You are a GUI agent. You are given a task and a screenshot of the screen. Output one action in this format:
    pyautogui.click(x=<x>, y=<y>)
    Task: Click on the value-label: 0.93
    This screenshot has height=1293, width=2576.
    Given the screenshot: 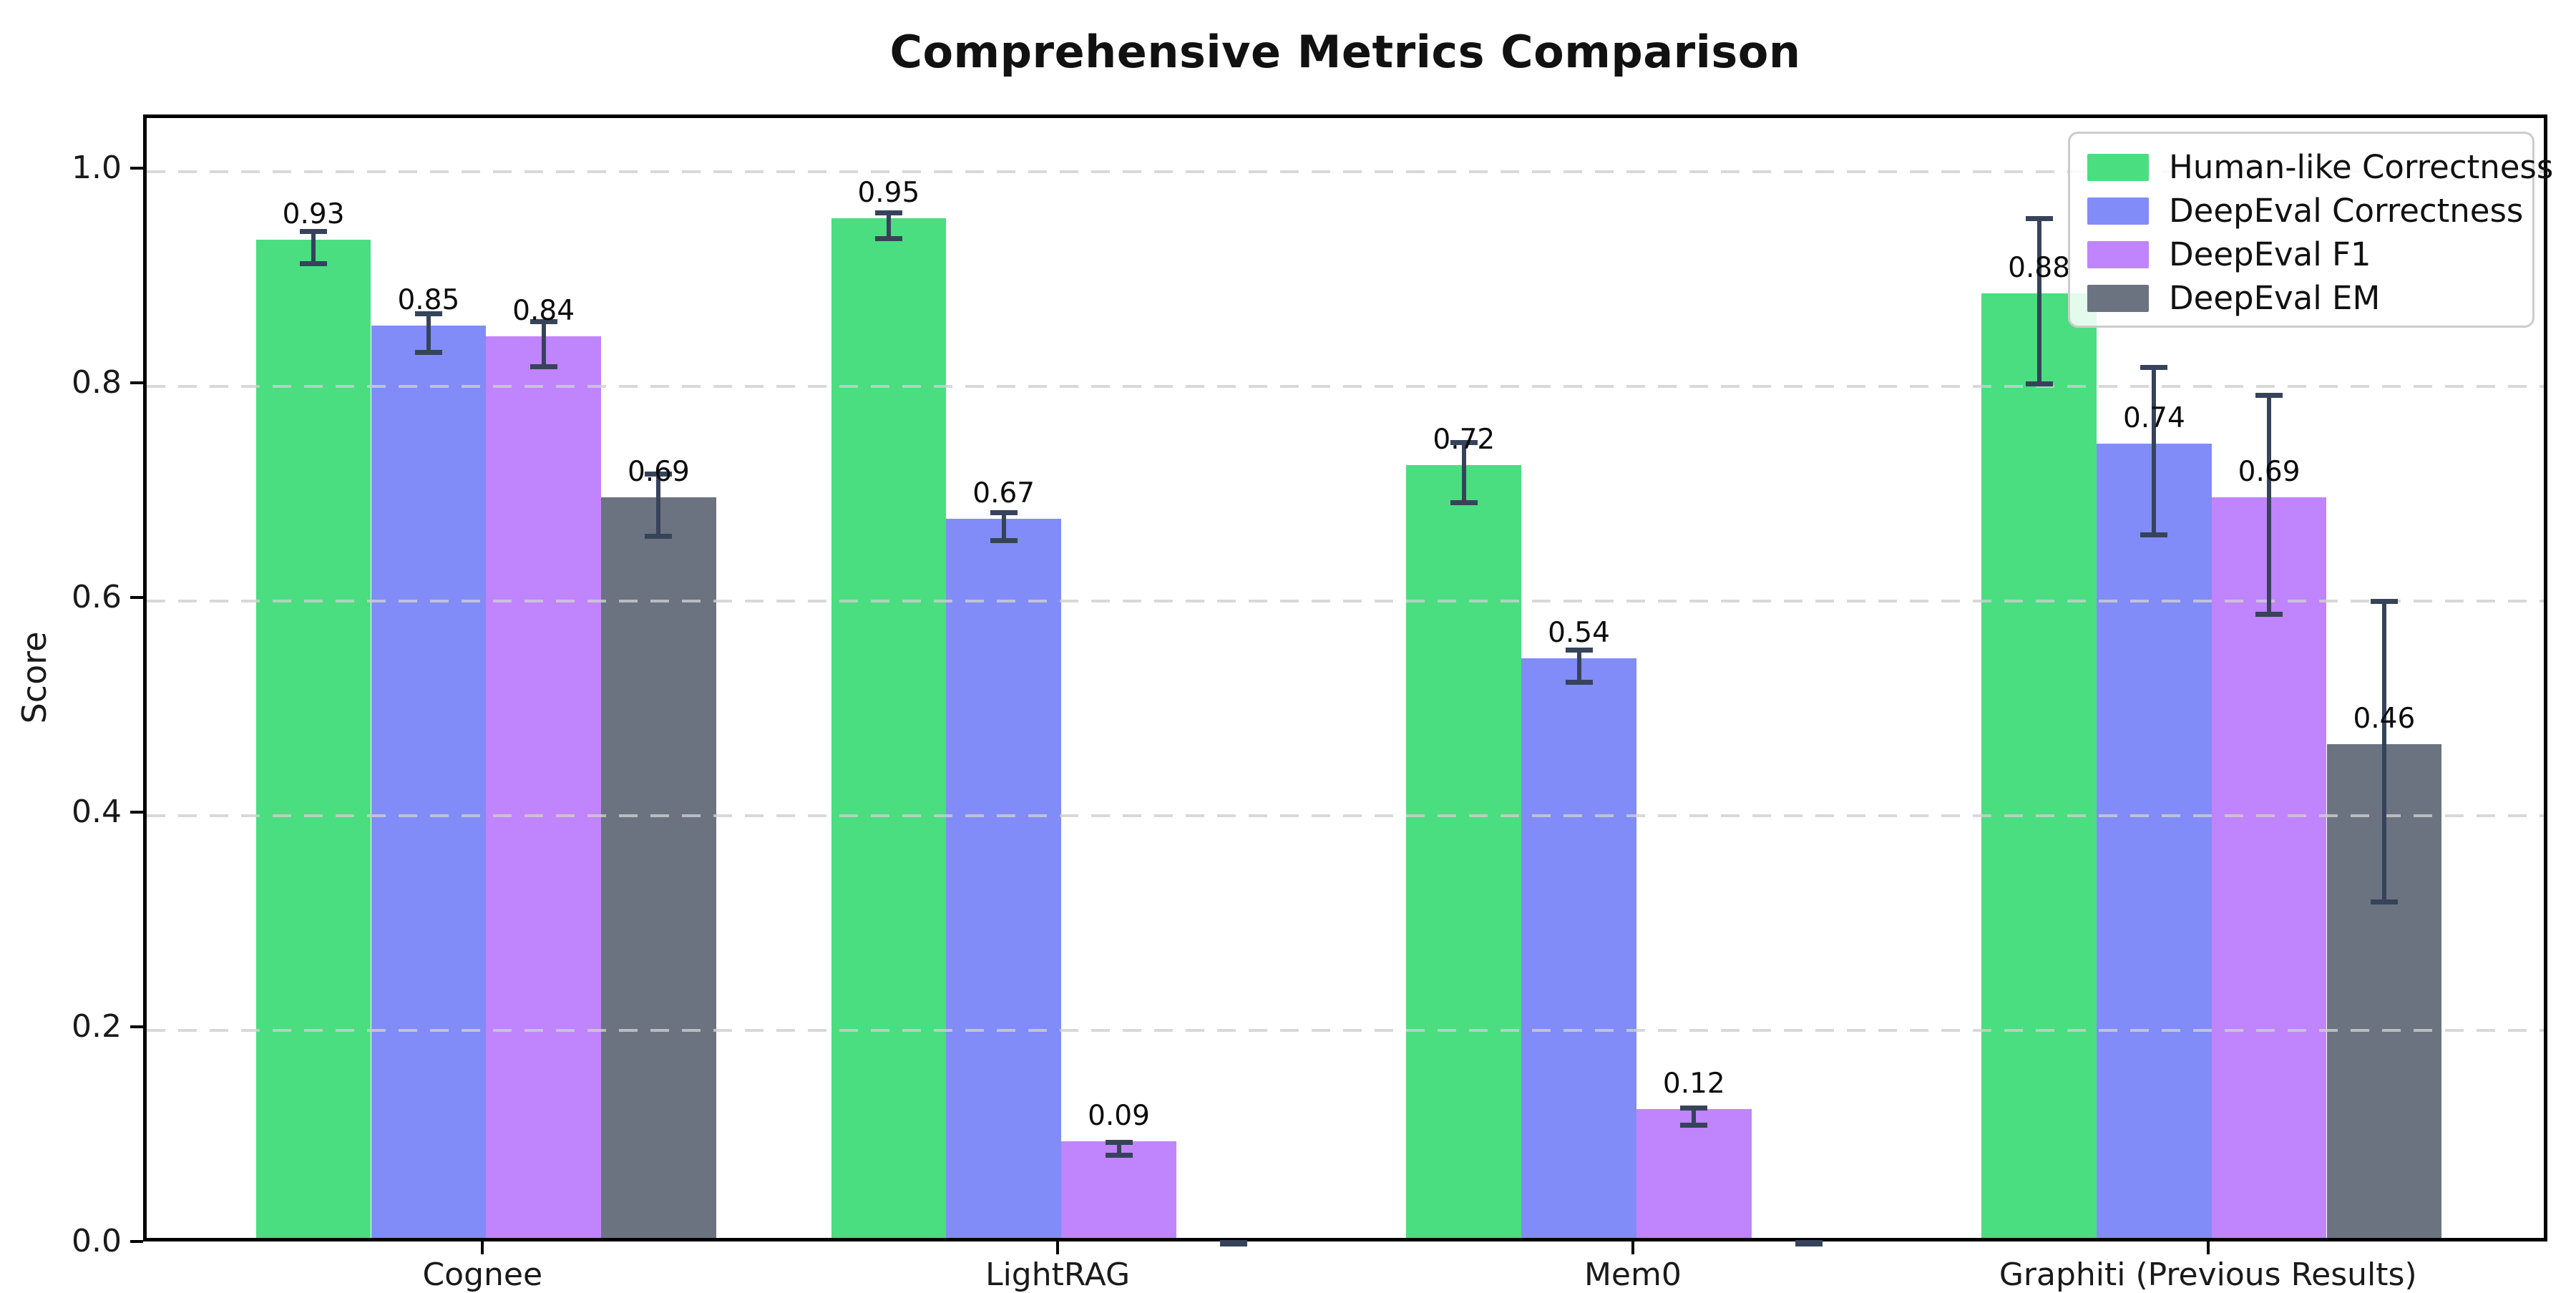 What is the action you would take?
    pyautogui.click(x=313, y=214)
    